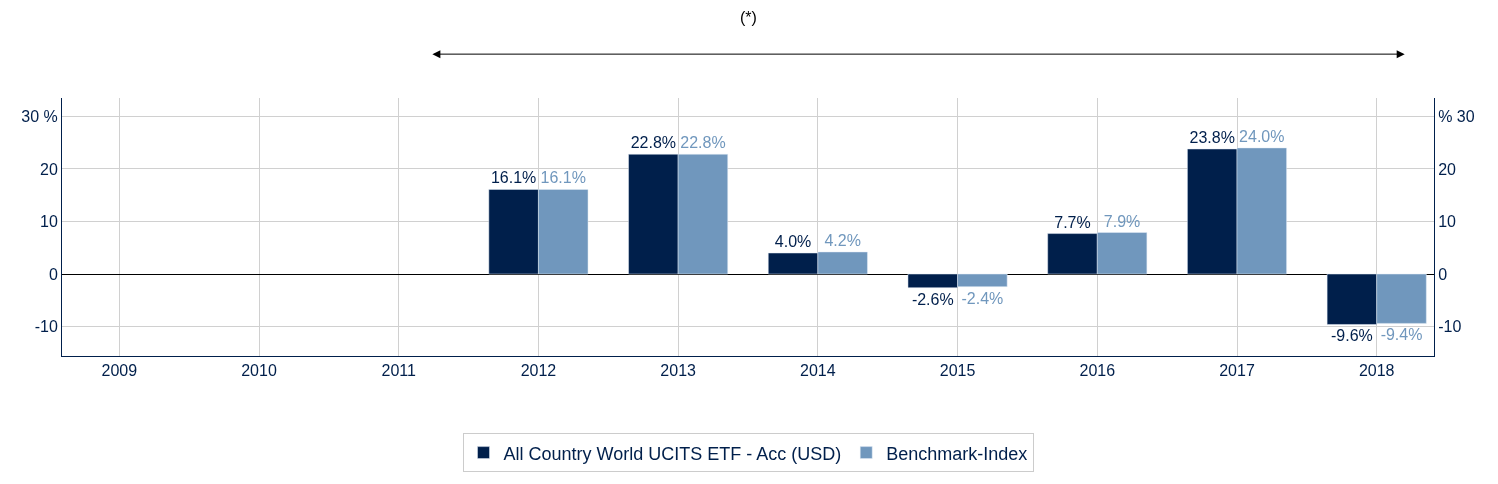  Describe the element at coordinates (1122, 221) in the screenshot. I see `data-label: 7.9%` at that location.